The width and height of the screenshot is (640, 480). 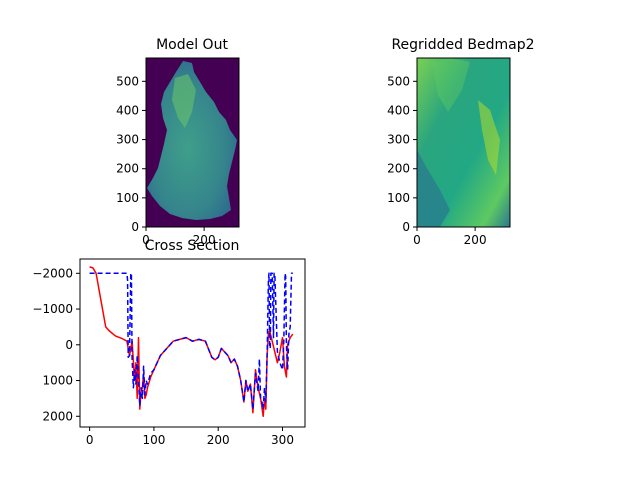 I want to click on cross-section-y-tick-label: 2000, so click(x=57, y=416).